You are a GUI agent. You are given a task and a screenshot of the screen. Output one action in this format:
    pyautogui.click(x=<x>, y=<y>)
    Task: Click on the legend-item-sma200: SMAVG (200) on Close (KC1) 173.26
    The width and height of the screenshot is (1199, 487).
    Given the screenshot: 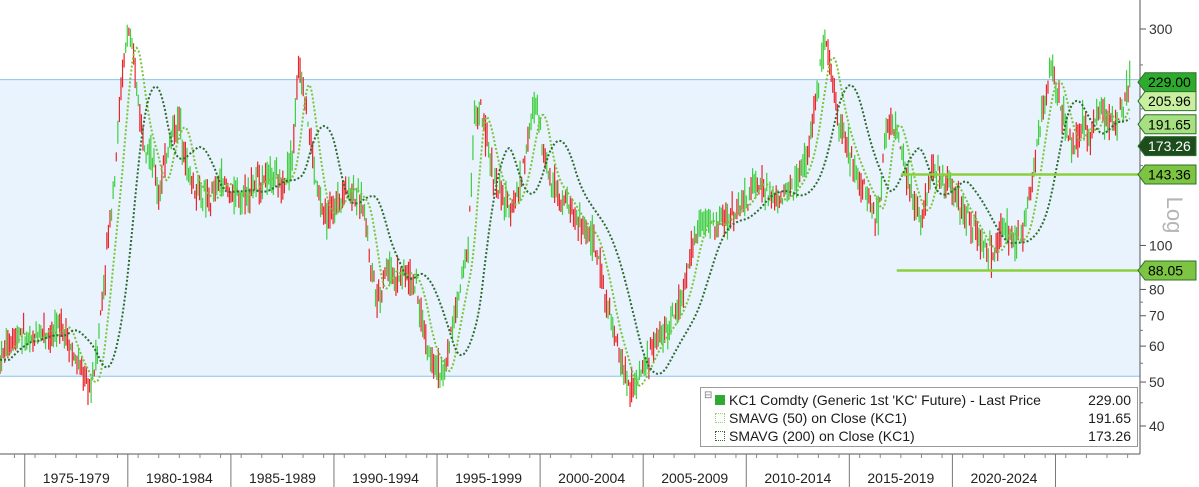 What is the action you would take?
    pyautogui.click(x=916, y=436)
    